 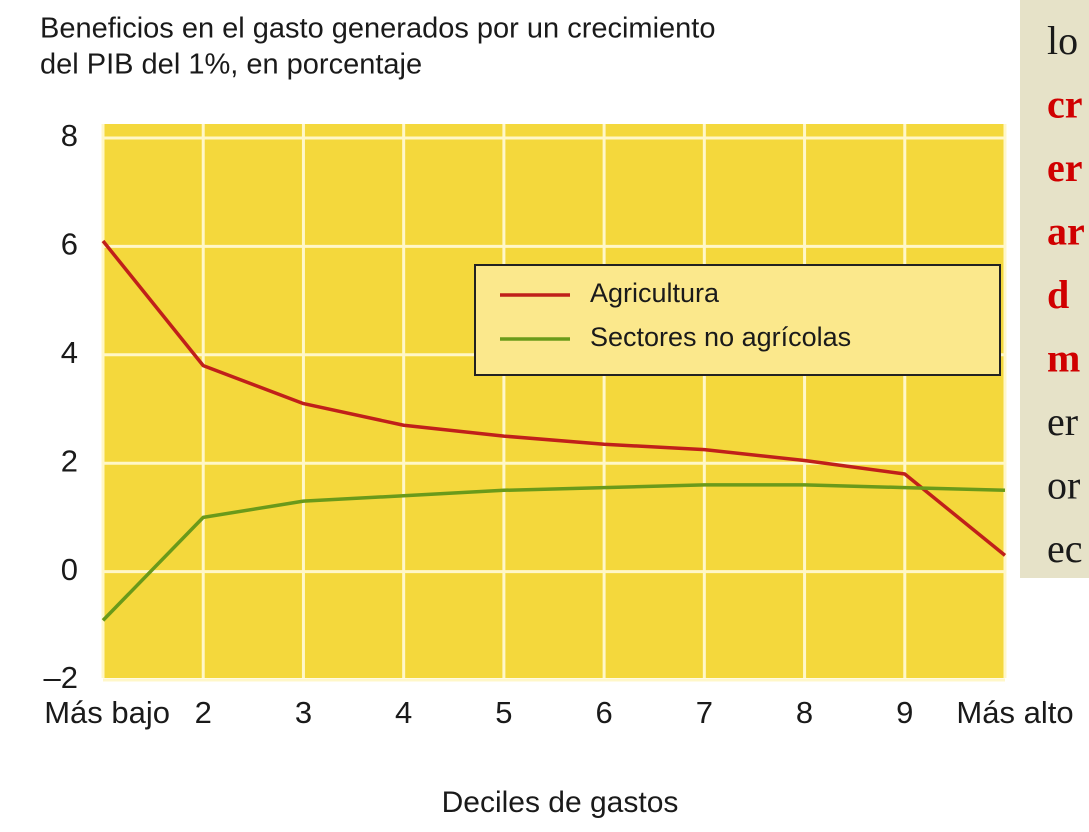 I want to click on side-text: cr, so click(x=1065, y=104).